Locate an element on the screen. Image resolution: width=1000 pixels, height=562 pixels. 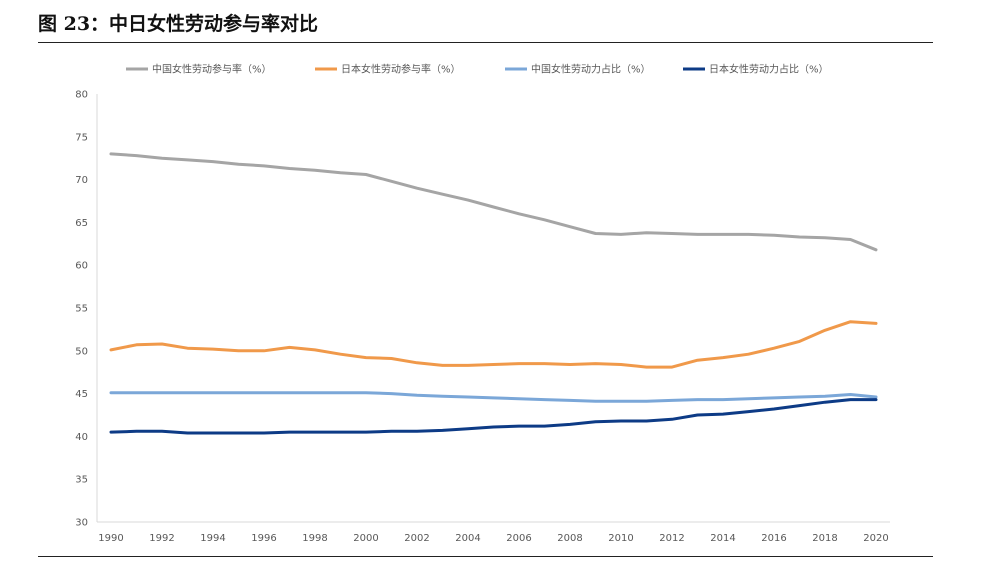
legend-label-2: 日本女性劳动参与率（%） is located at coordinates (401, 69).